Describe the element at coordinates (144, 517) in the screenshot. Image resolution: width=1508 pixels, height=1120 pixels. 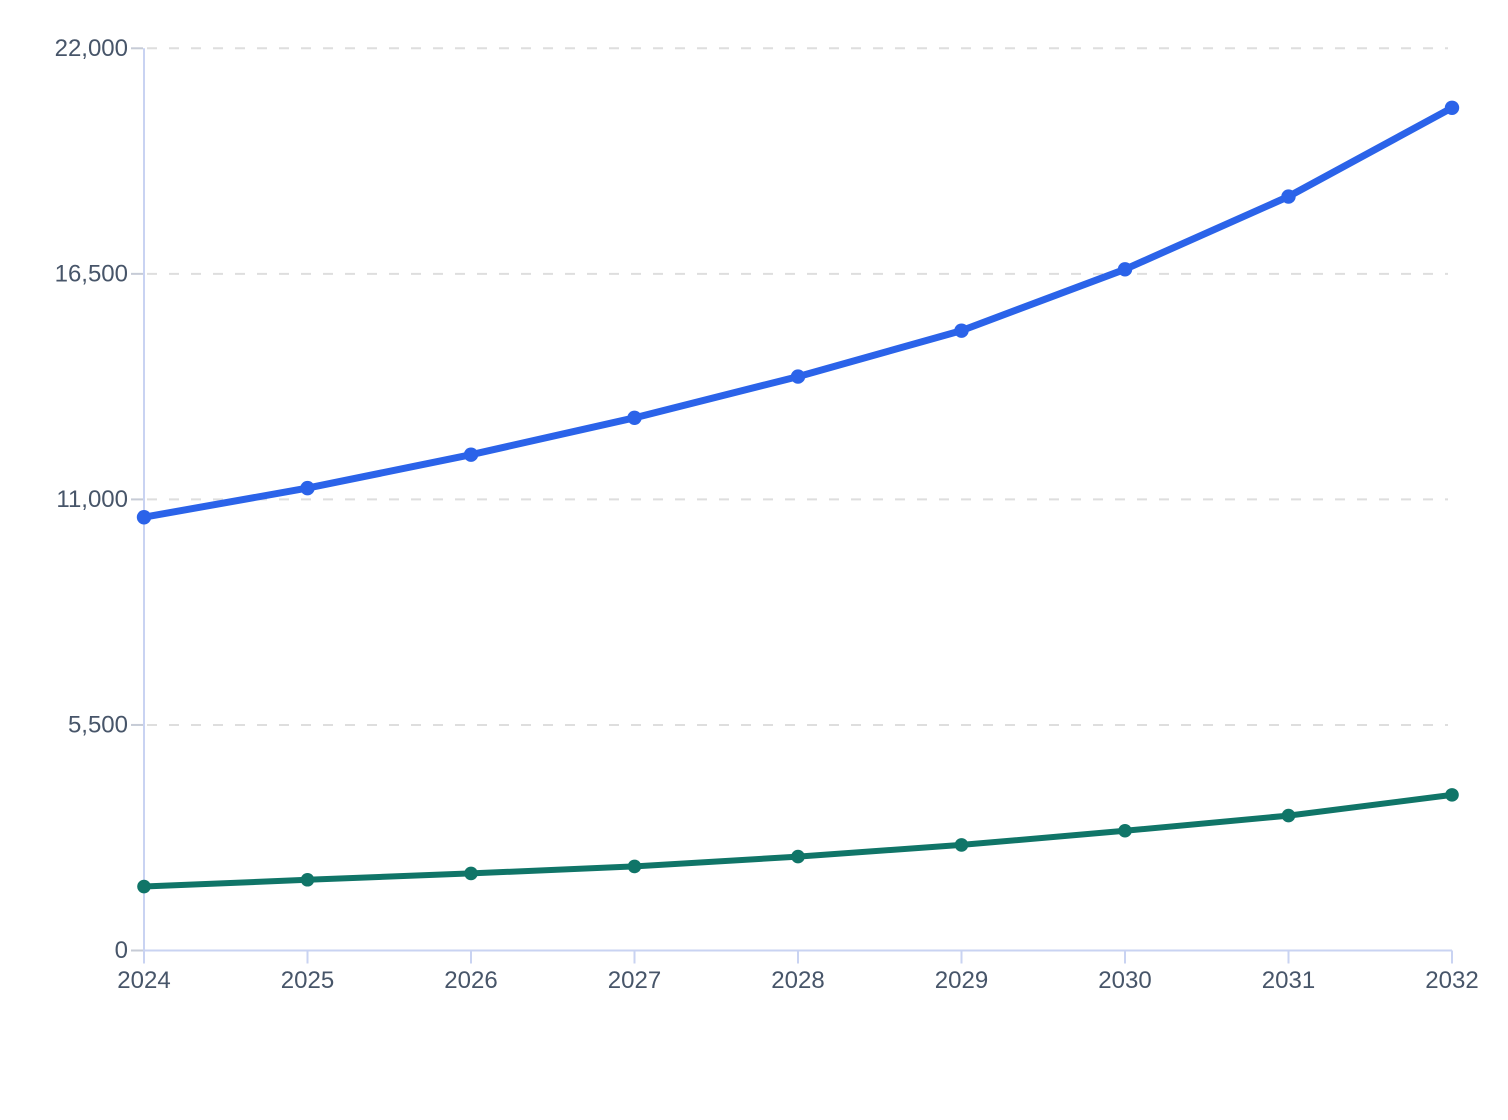
I see `data-point-blue-series-2024` at that location.